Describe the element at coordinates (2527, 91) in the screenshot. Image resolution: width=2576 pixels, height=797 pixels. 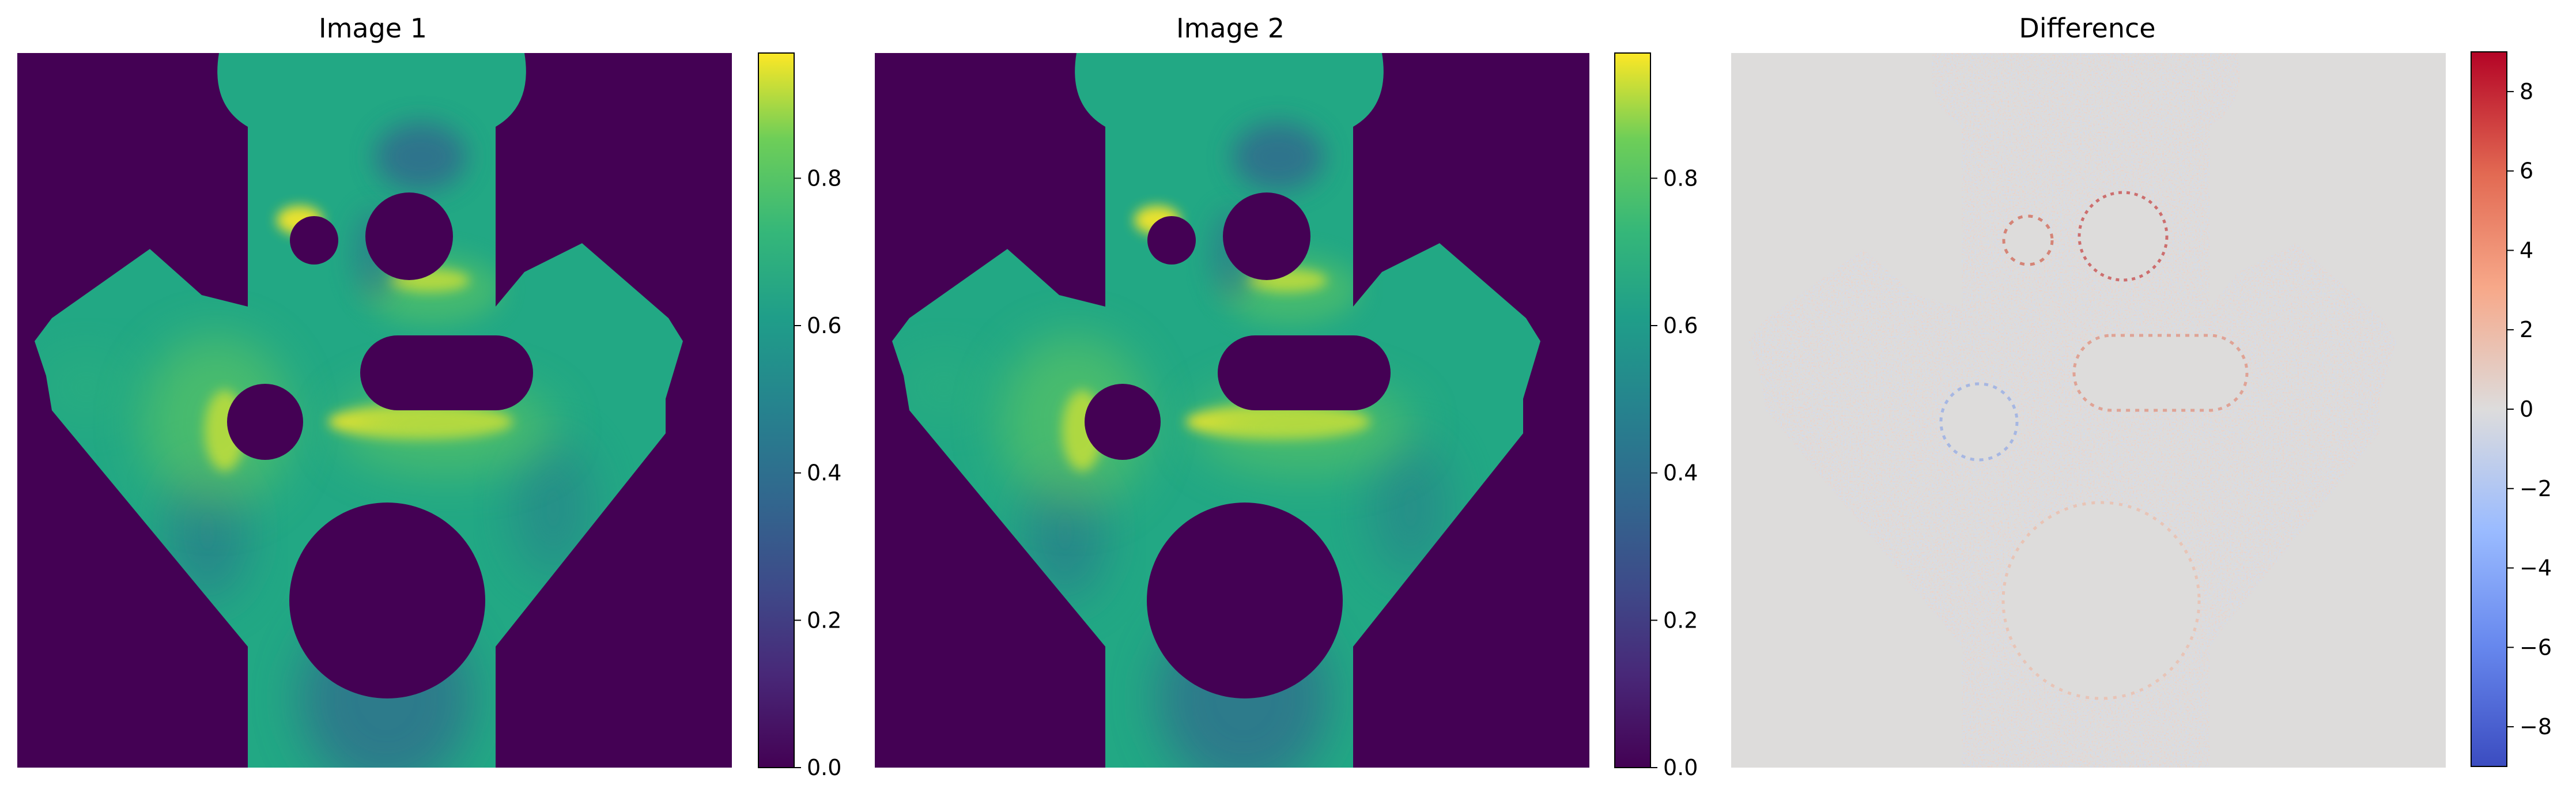
I see `colorbar-tick-label: 8` at that location.